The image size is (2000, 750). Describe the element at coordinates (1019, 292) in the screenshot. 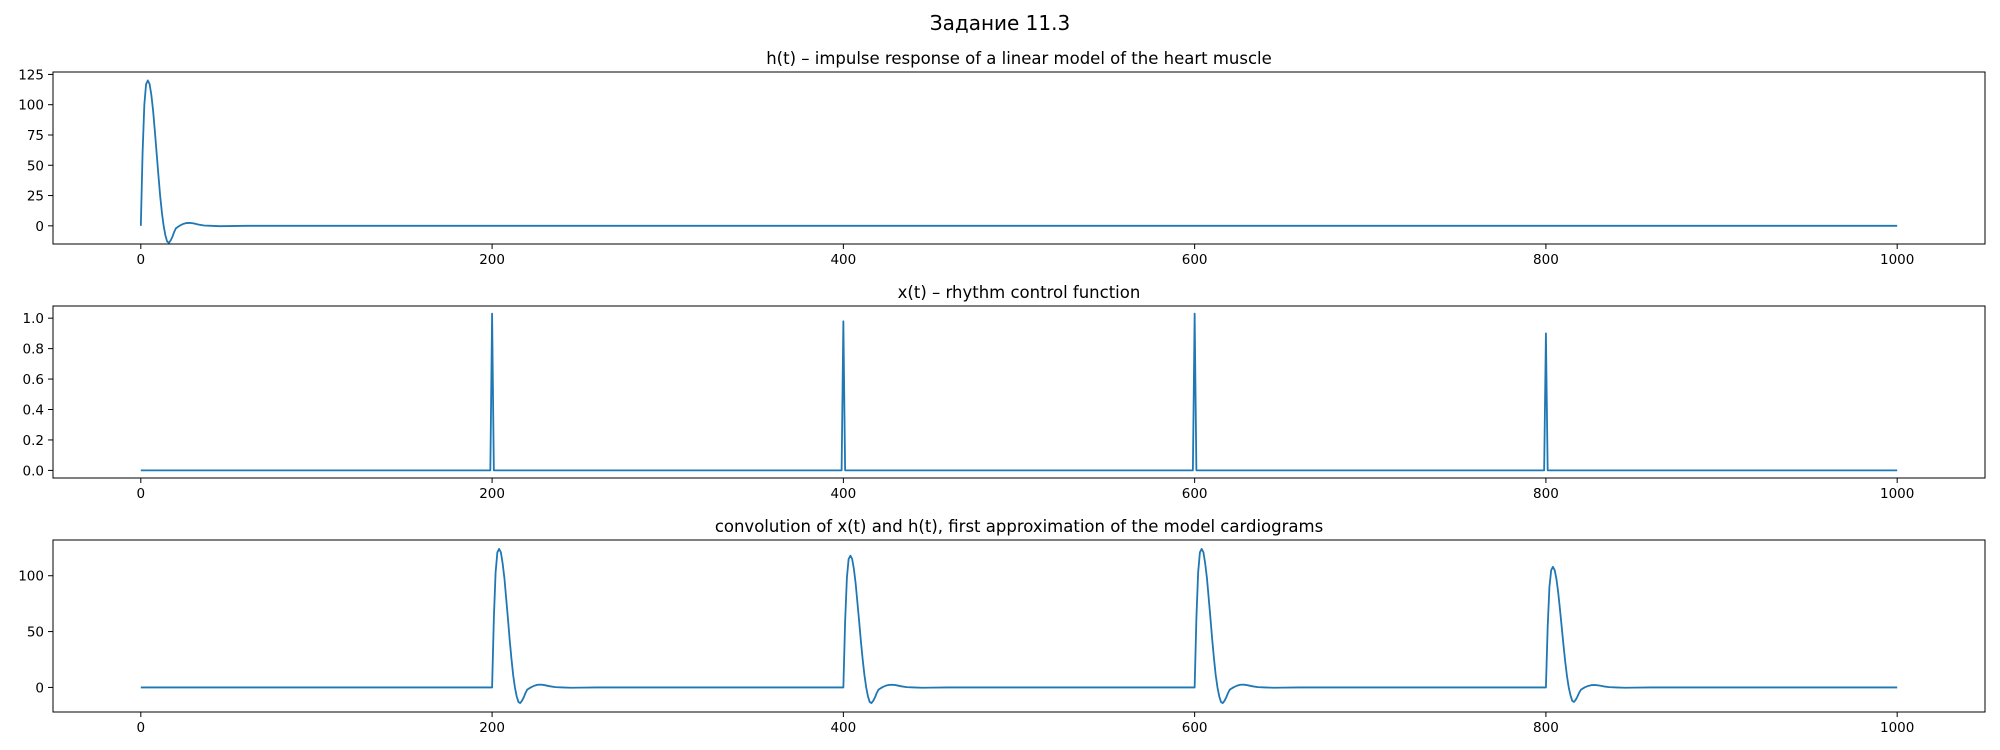

I see `subplot-title: x(t) – rhythm control function` at that location.